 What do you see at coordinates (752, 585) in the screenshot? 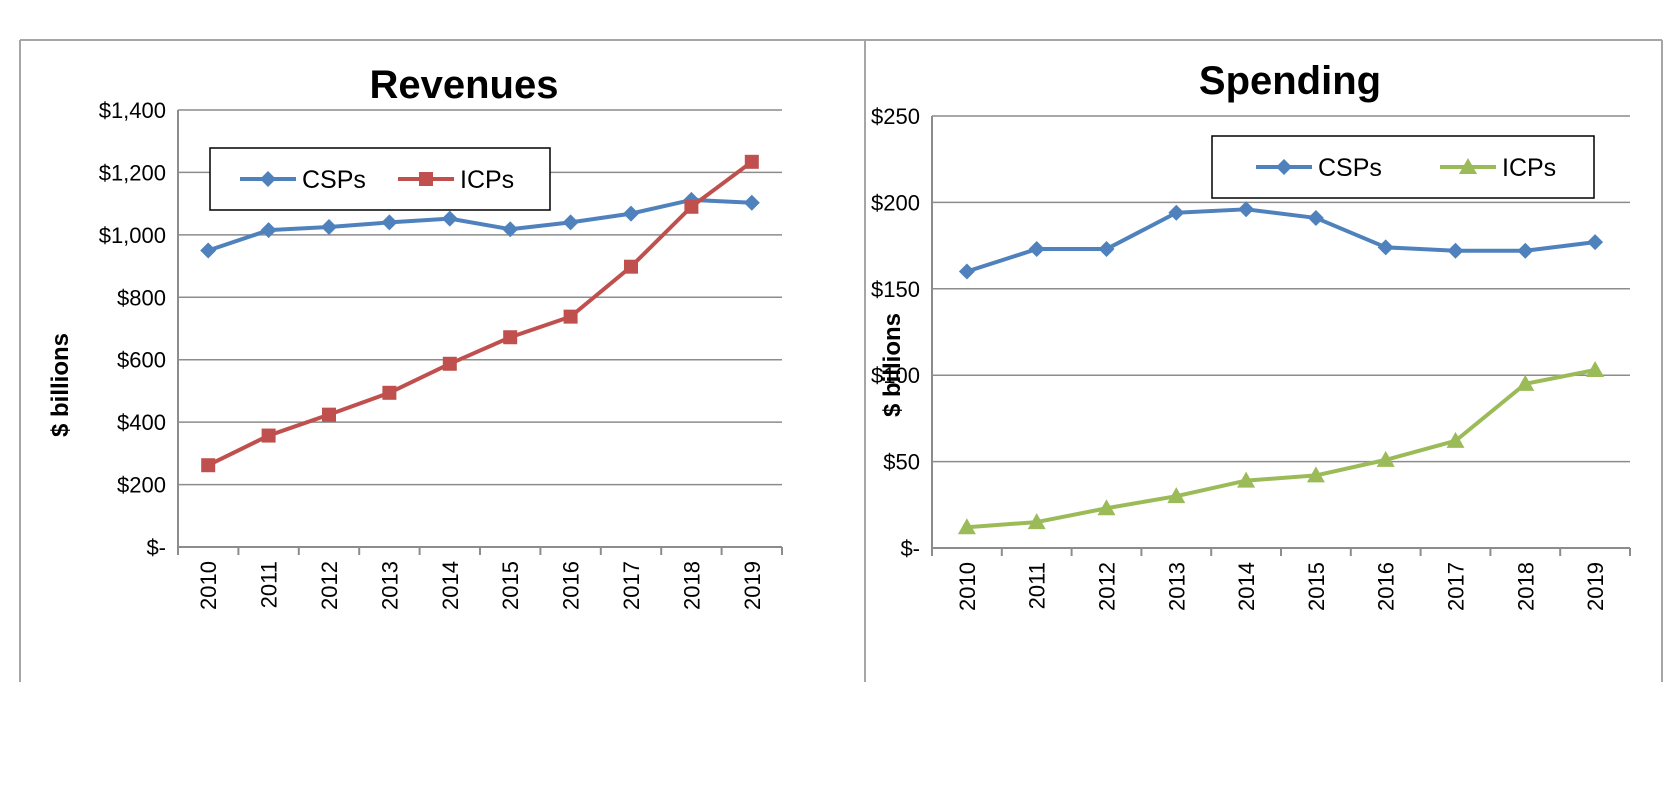
I see `revenues-x-tick-label: 2019` at bounding box center [752, 585].